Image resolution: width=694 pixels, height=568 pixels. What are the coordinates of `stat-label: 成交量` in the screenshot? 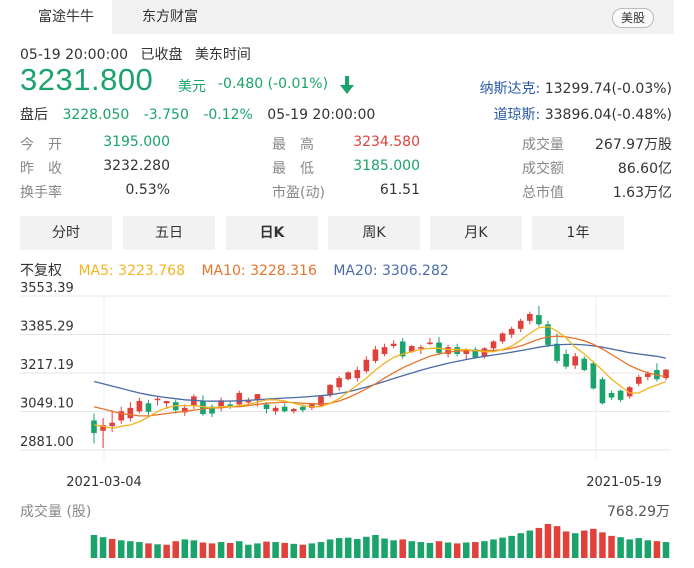 It's located at (543, 145).